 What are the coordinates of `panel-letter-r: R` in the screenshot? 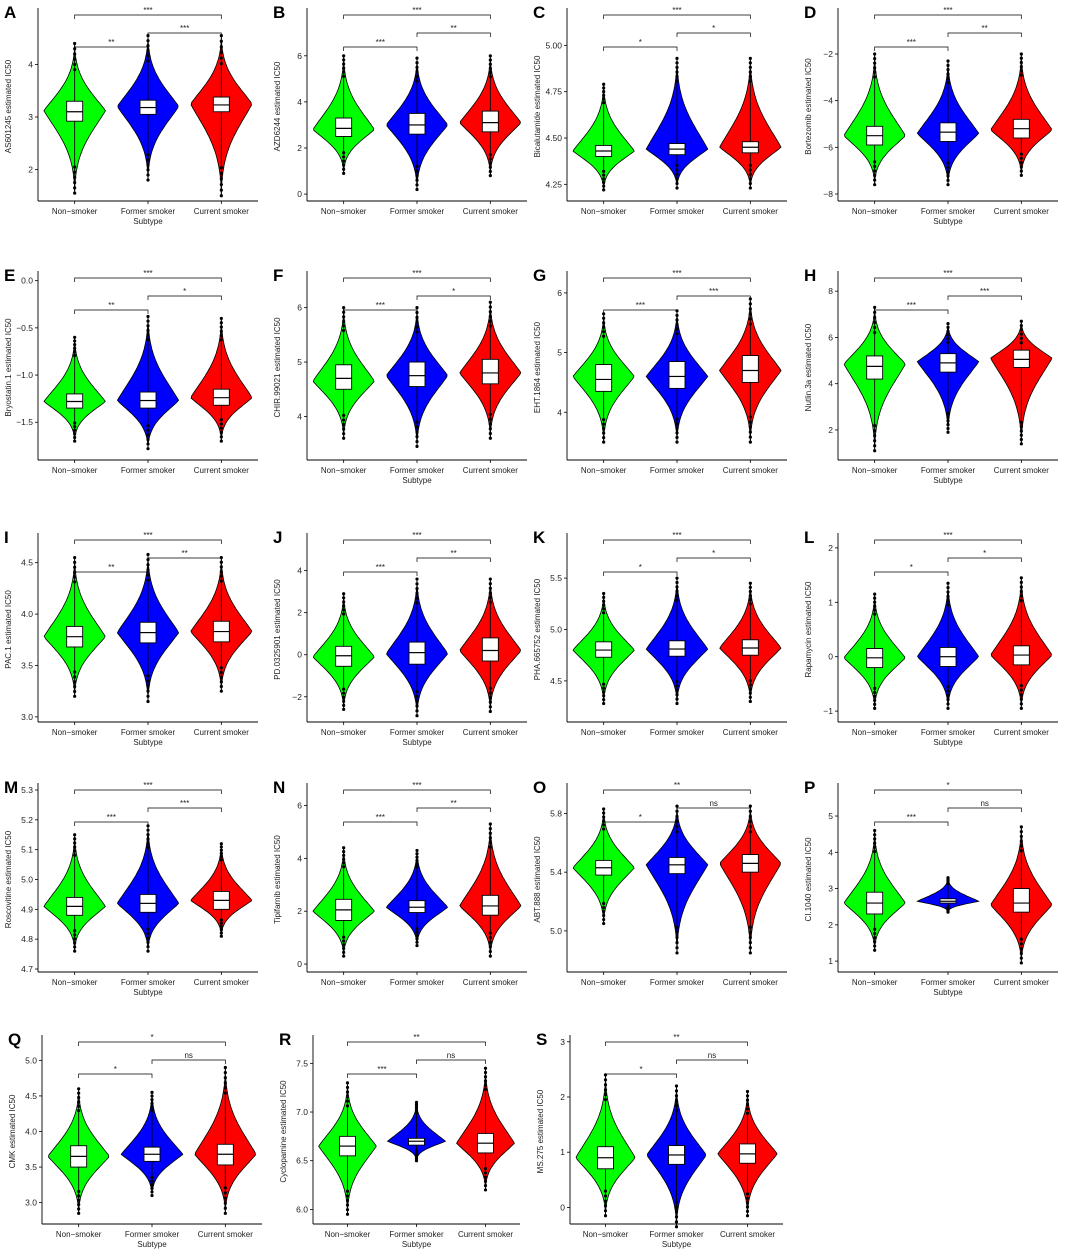 It's located at (285, 1039).